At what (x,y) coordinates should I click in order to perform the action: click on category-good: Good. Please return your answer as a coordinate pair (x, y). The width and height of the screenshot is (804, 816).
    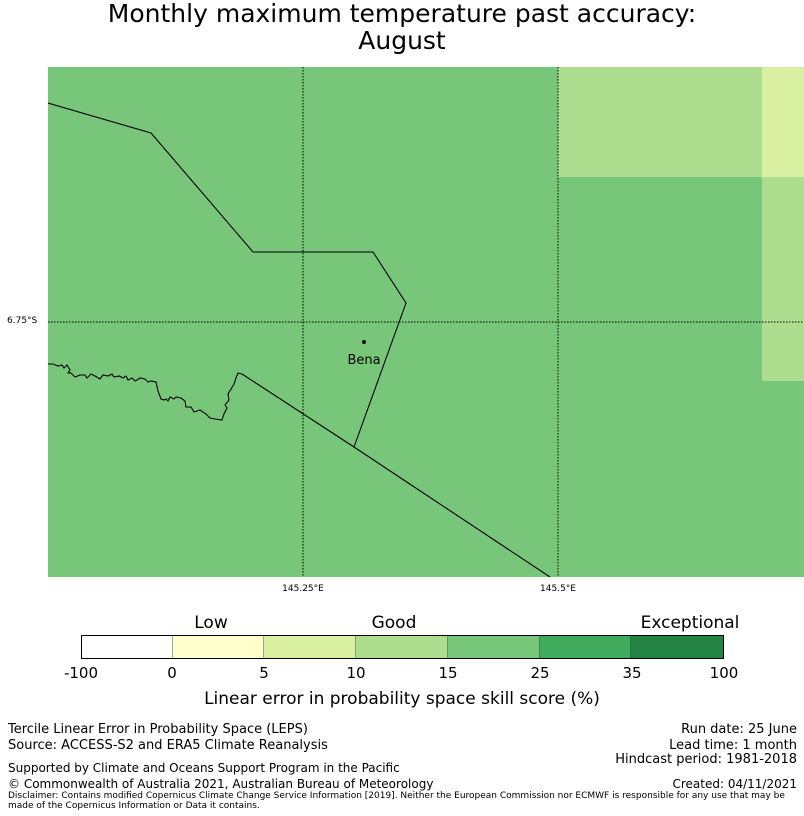
    Looking at the image, I should click on (394, 623).